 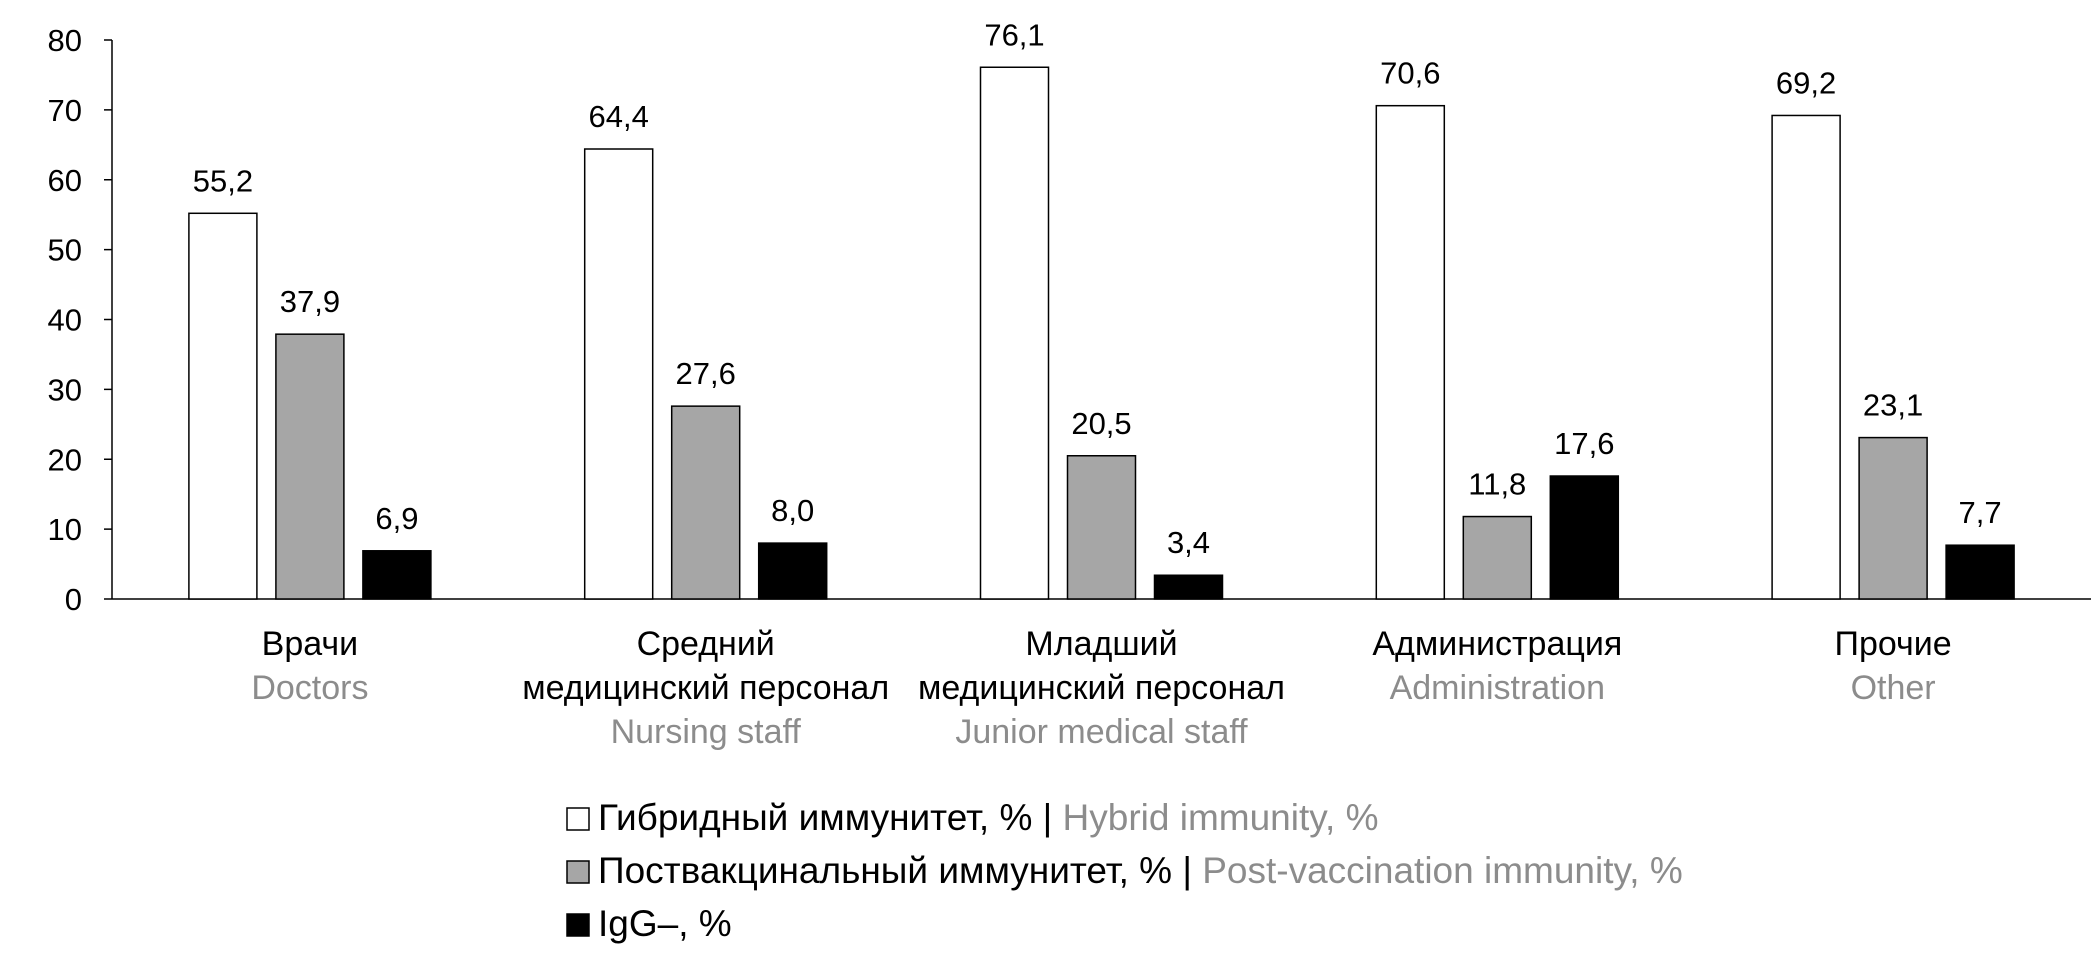 What do you see at coordinates (65, 40) in the screenshot?
I see `y-tick-label: 80` at bounding box center [65, 40].